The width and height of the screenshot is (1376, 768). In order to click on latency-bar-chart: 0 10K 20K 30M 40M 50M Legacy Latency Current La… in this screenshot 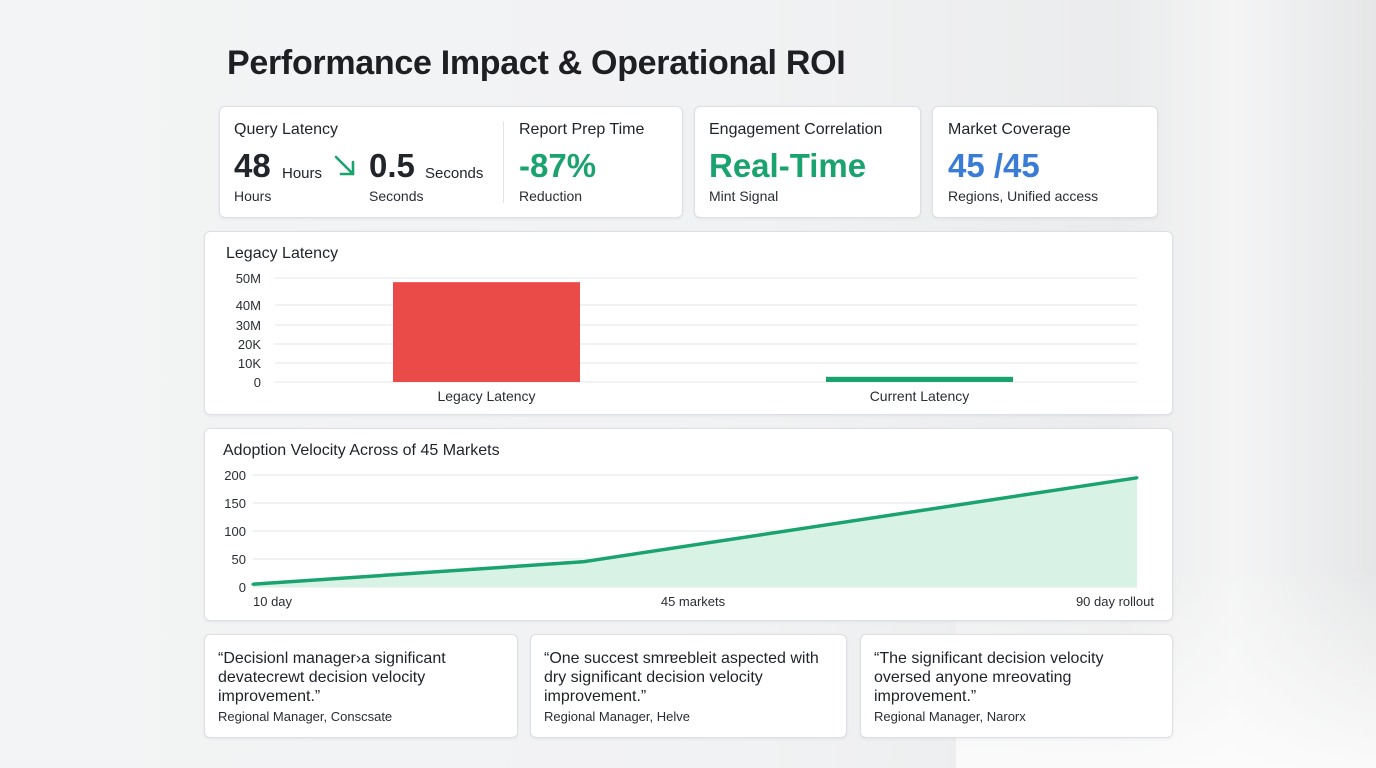, I will do `click(686, 337)`.